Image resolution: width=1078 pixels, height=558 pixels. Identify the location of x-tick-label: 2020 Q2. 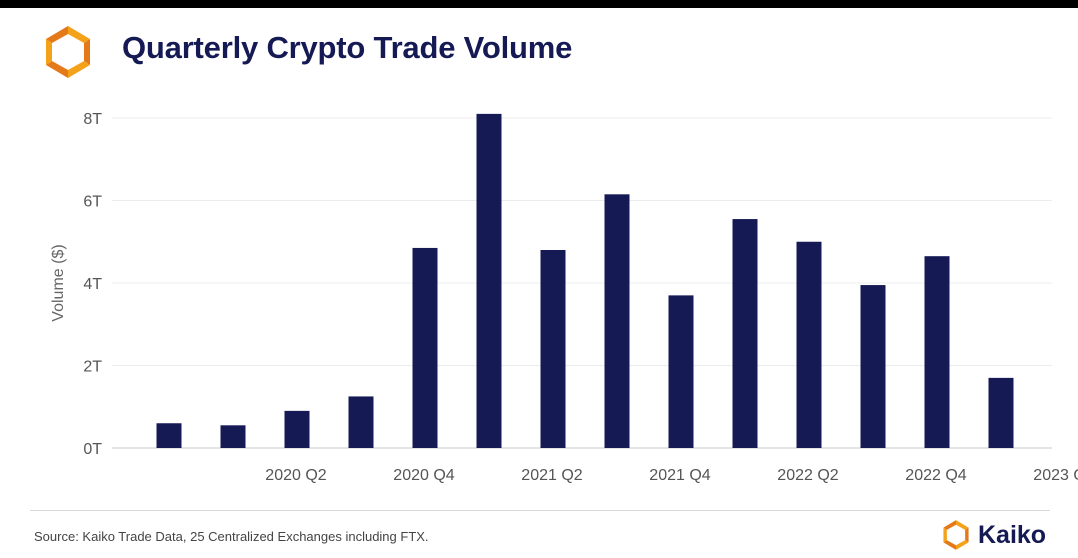
(295, 475).